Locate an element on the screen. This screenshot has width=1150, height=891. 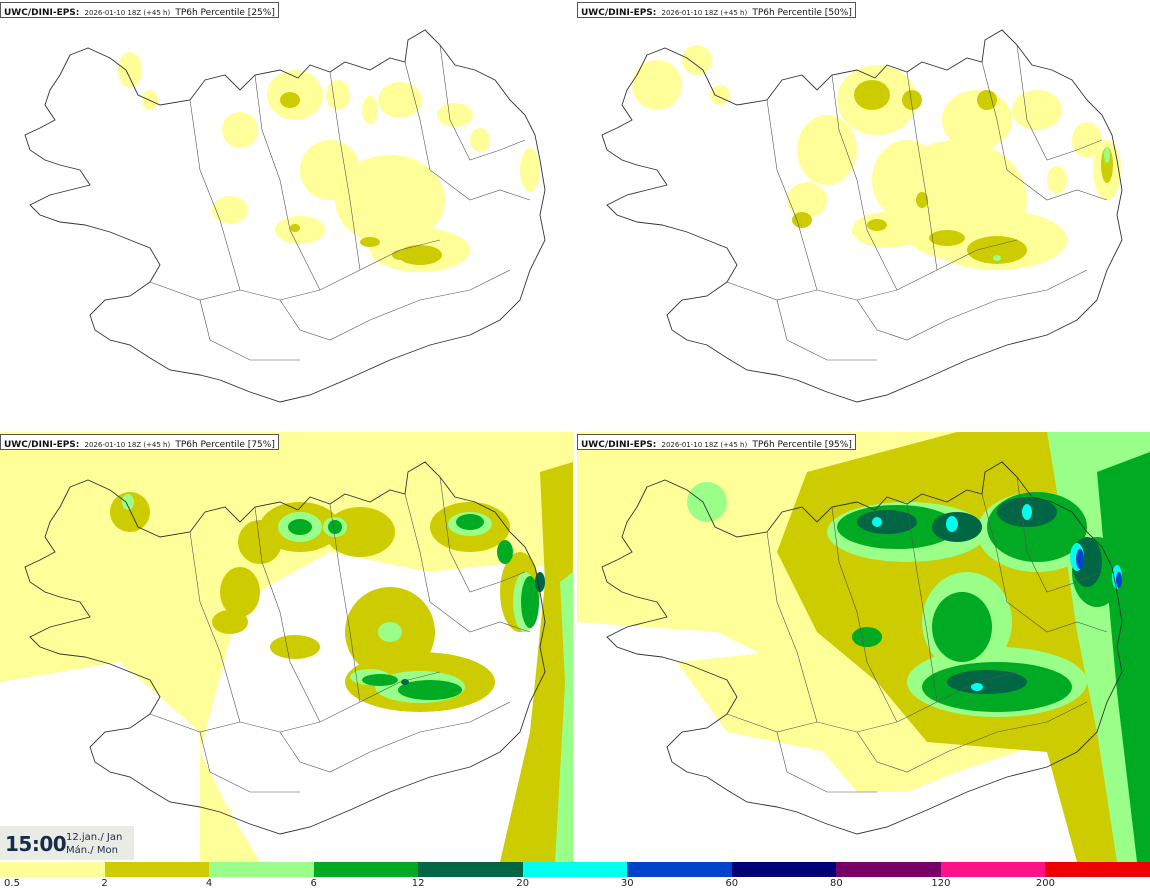
legend-label: 6 is located at coordinates (313, 883).